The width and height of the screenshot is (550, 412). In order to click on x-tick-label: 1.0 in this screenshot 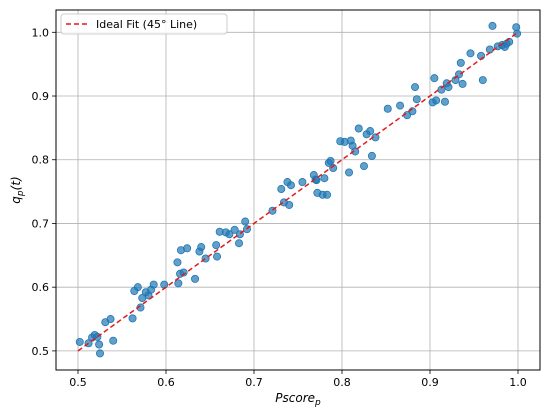, I will do `click(518, 382)`.